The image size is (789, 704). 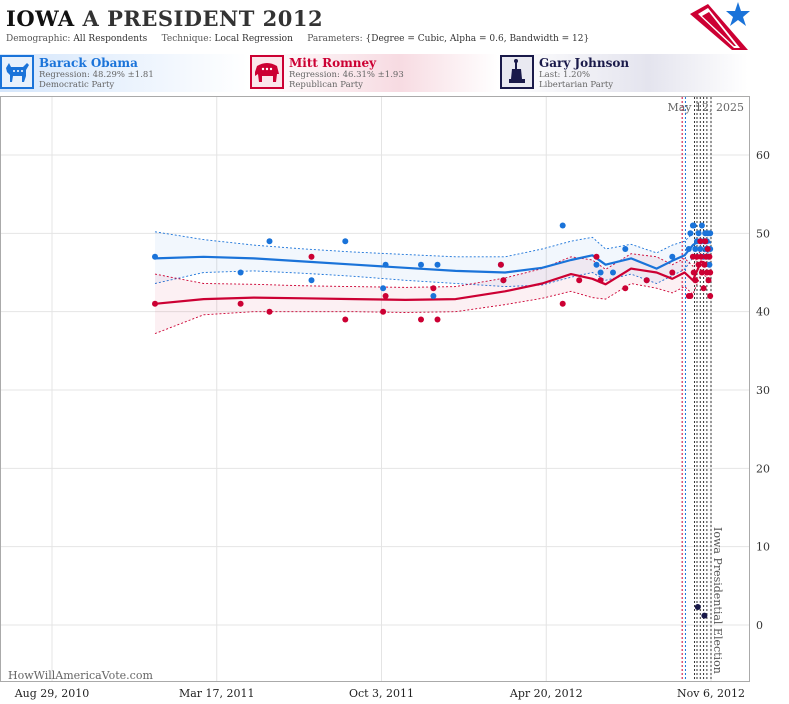 I want to click on y-tick-label: 40, so click(x=763, y=312).